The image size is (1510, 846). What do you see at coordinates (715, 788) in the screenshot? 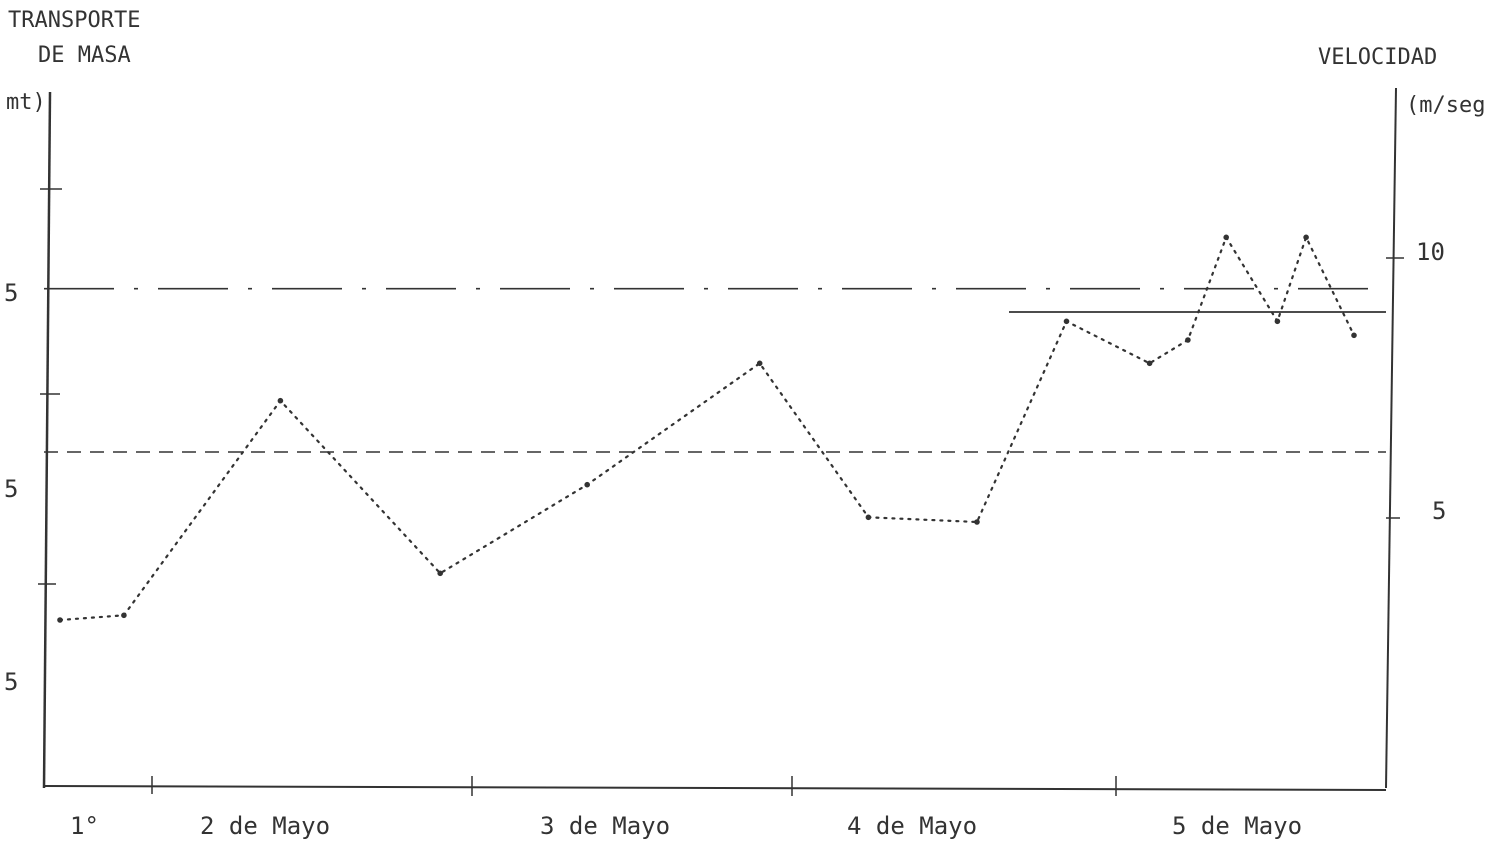
I see `x-axis-line` at bounding box center [715, 788].